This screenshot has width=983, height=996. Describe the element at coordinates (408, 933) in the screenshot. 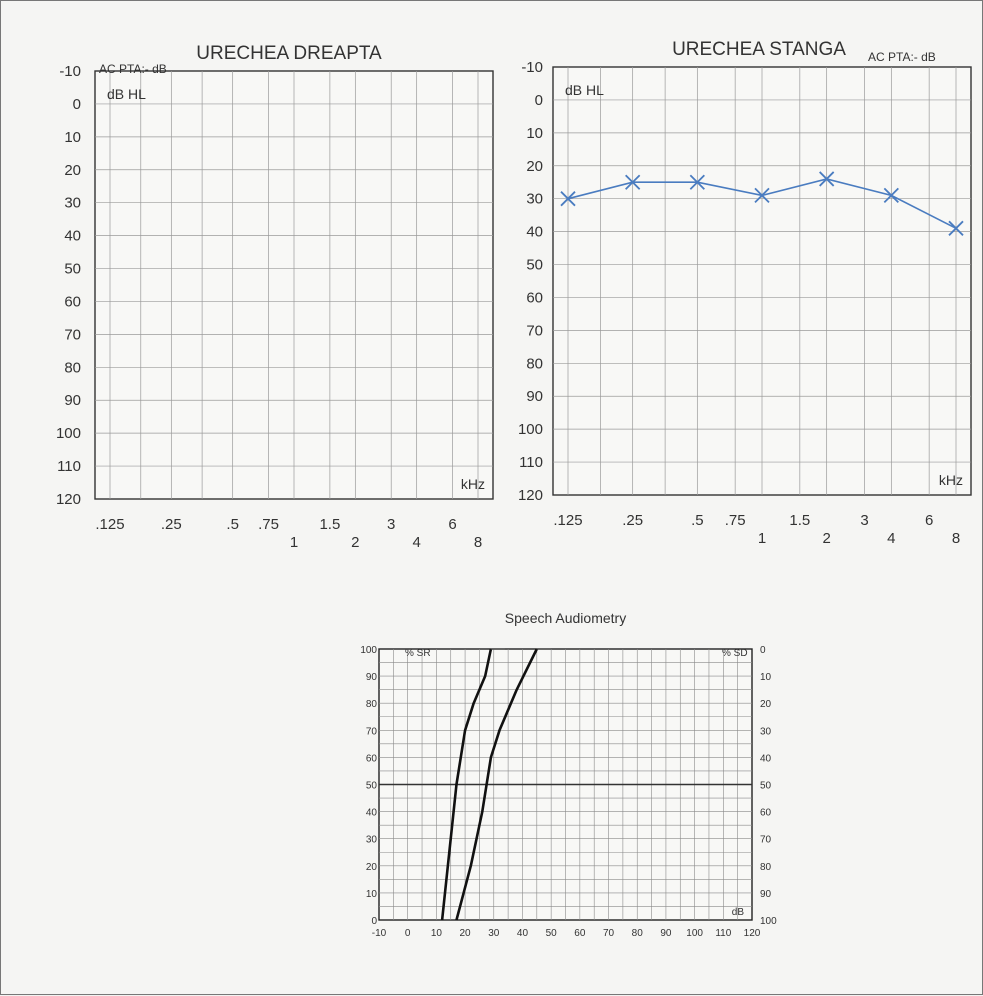

I see `x-tick-label: 0` at that location.